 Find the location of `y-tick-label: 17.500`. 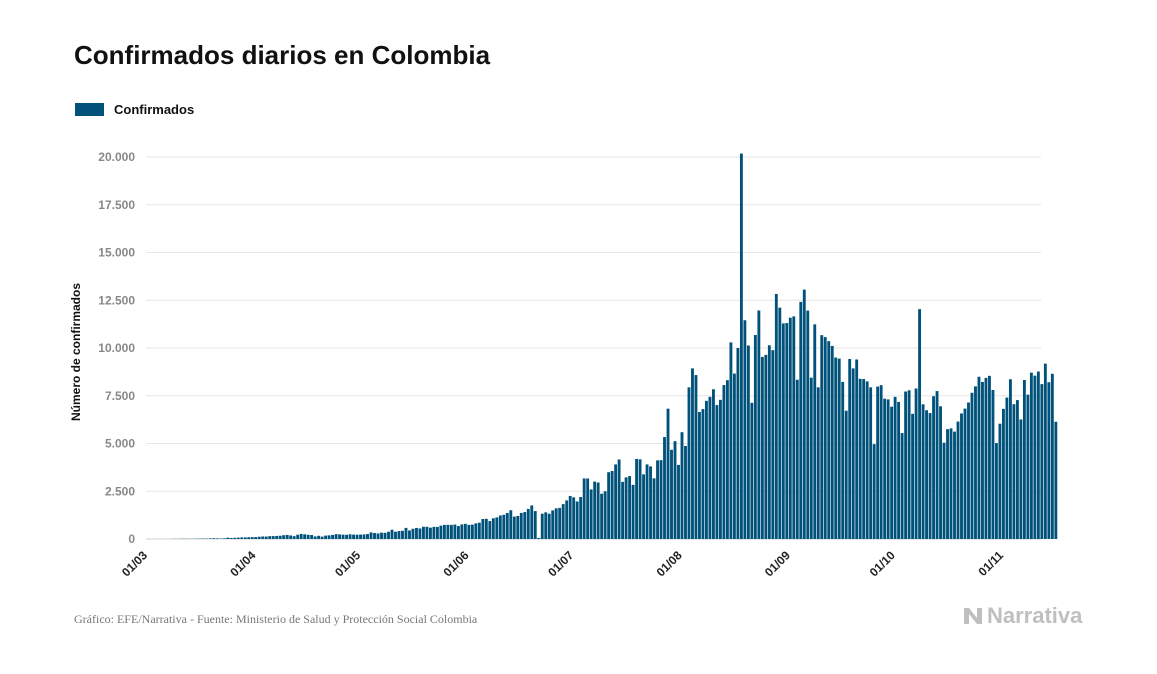

y-tick-label: 17.500 is located at coordinates (116, 205).